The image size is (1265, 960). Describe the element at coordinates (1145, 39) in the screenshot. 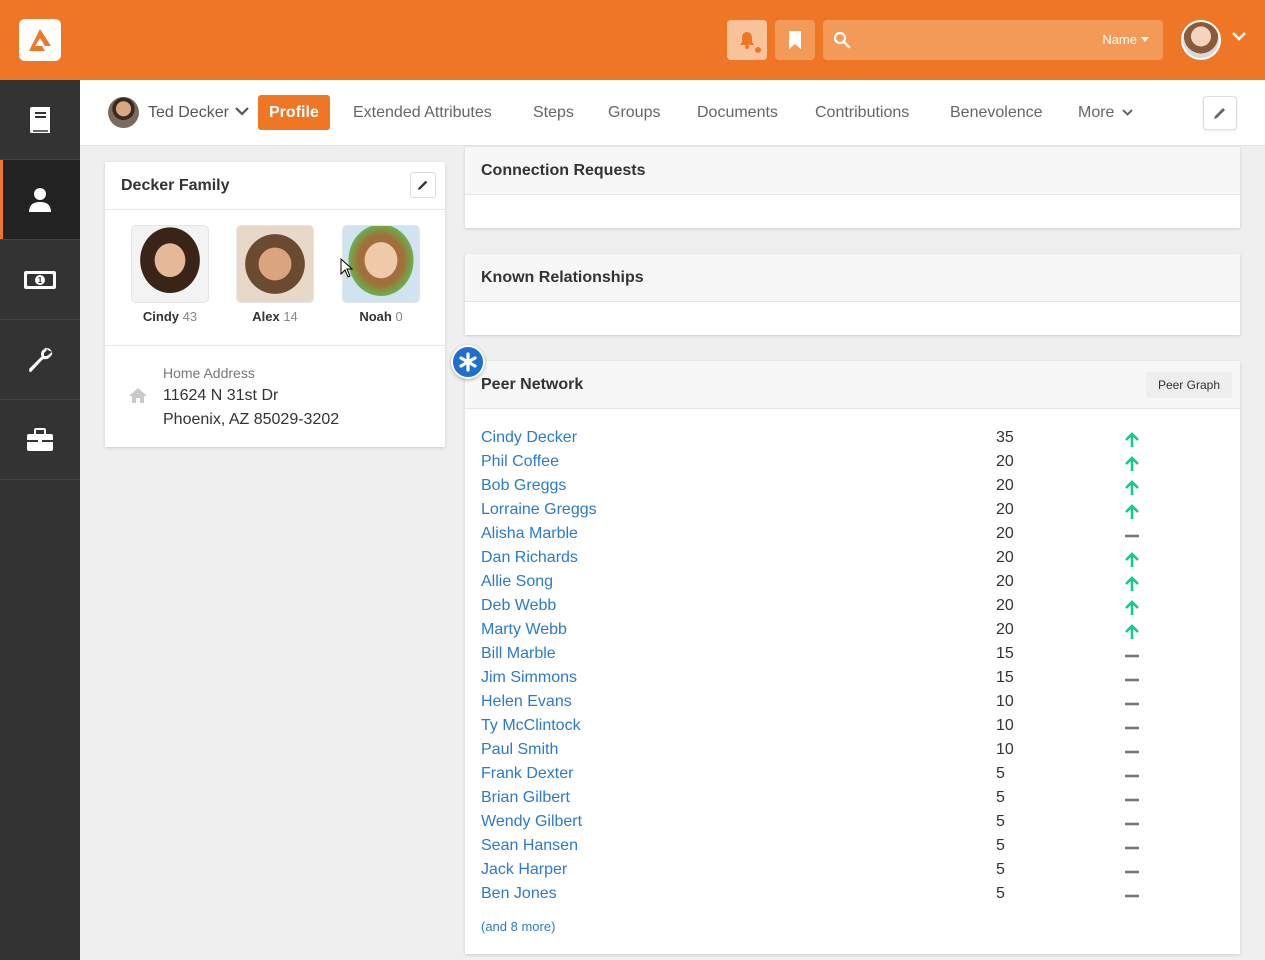

I see `caret-down-icon` at that location.